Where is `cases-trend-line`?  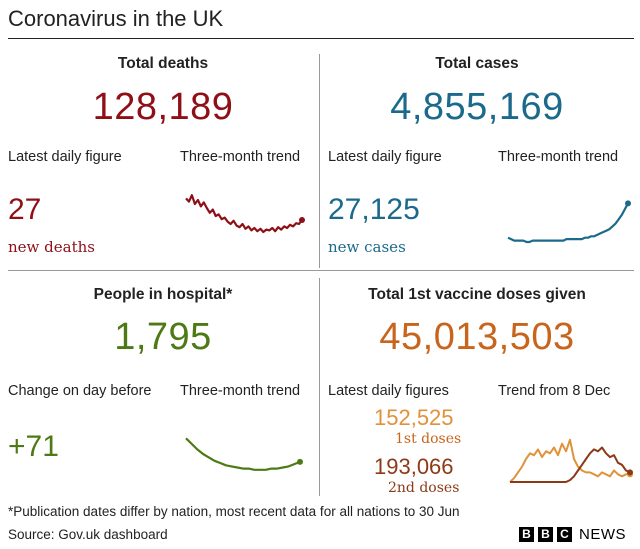
cases-trend-line is located at coordinates (568, 223).